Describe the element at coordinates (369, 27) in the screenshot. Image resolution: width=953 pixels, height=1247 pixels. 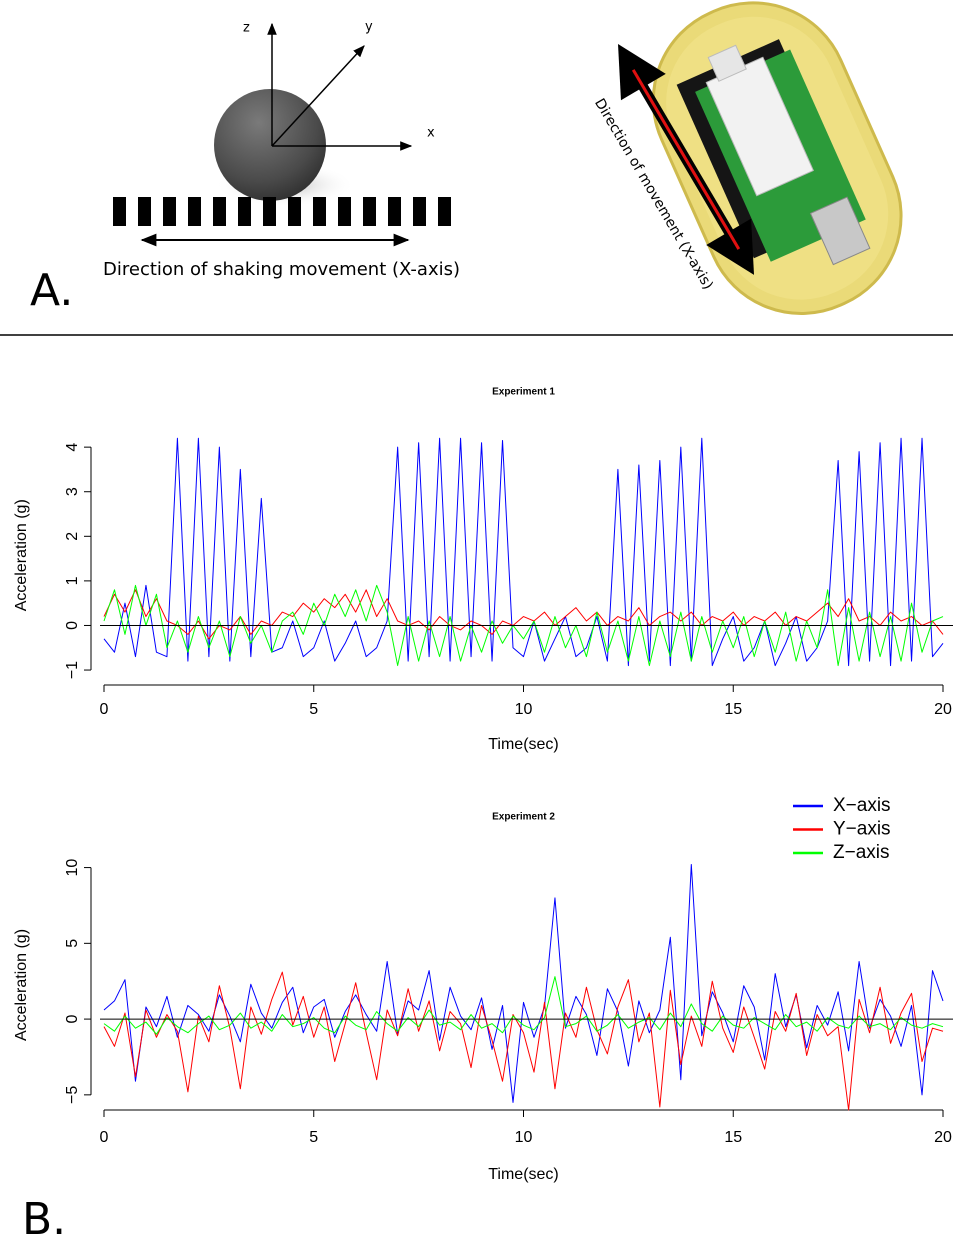
I see `axis-label: y` at that location.